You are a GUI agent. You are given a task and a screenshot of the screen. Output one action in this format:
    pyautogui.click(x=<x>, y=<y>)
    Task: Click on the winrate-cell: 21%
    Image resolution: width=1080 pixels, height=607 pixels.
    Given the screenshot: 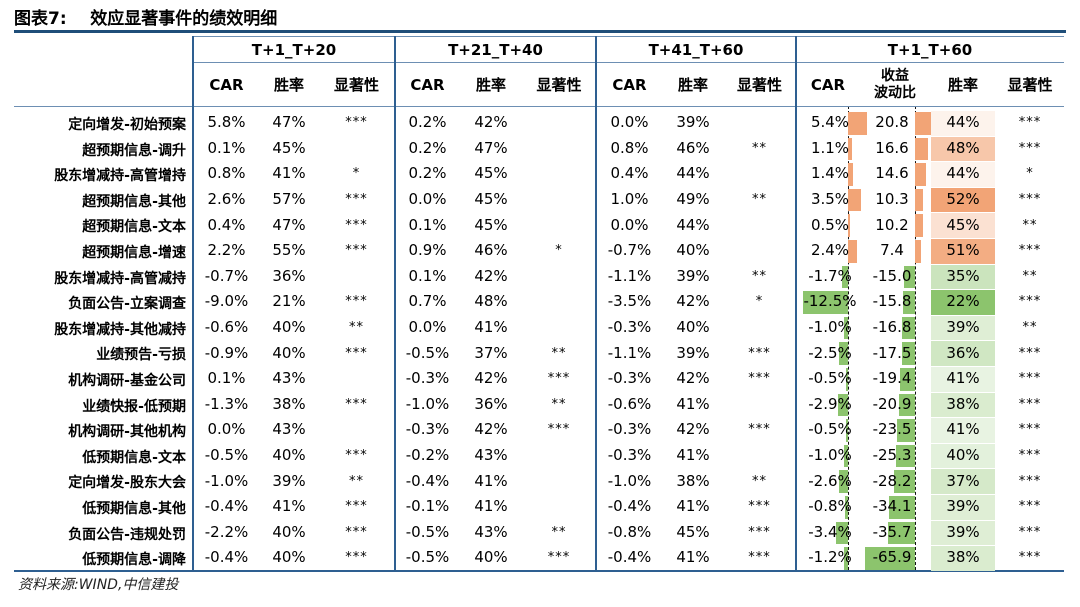 What is the action you would take?
    pyautogui.click(x=289, y=301)
    